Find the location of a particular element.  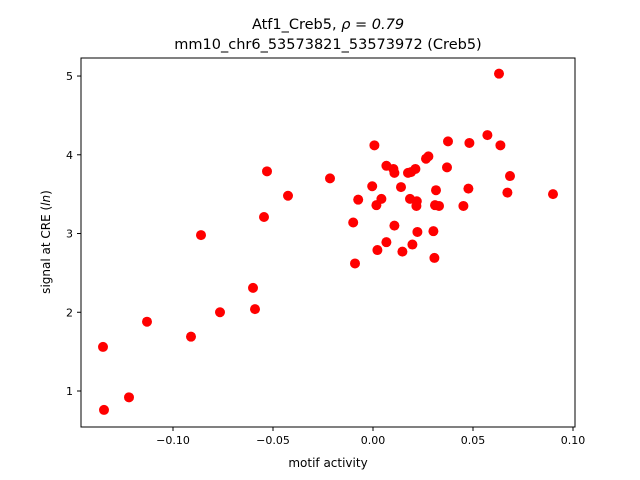

x-tick-label: −0.10 is located at coordinates (173, 440).